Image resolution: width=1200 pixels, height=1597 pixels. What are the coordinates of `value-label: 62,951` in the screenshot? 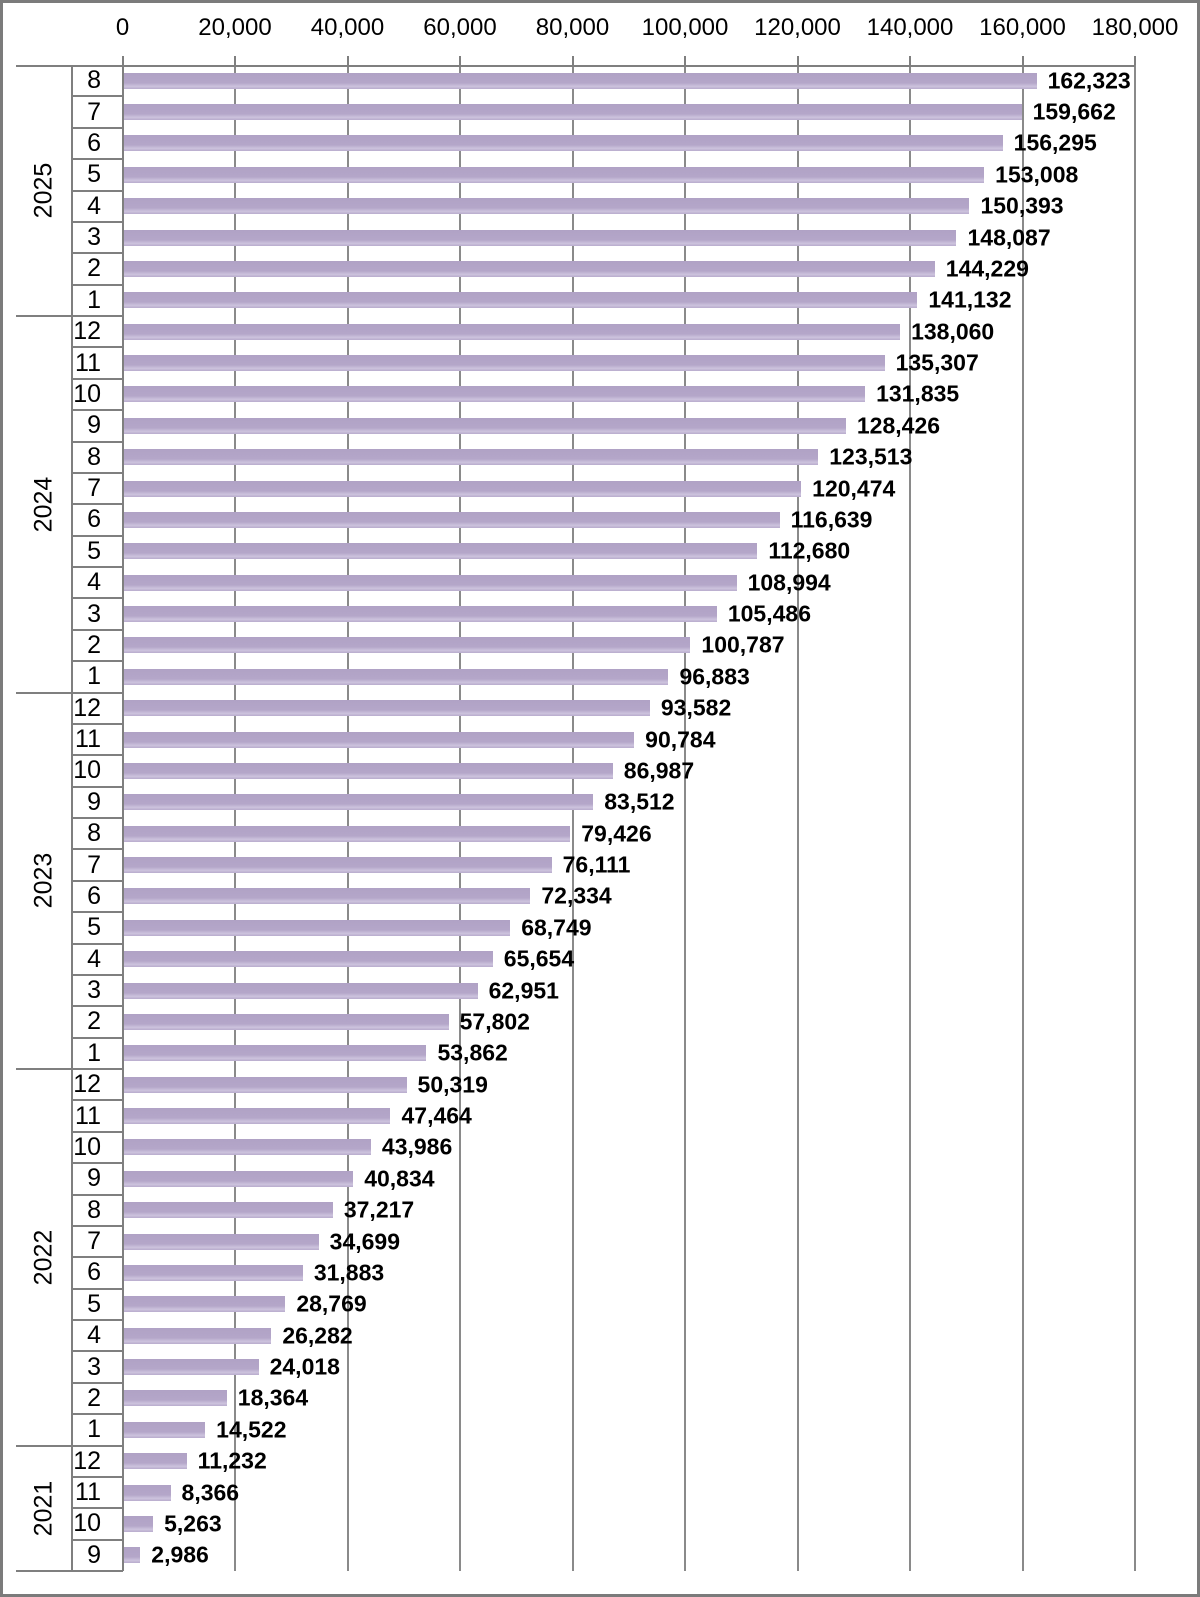 It's located at (523, 990).